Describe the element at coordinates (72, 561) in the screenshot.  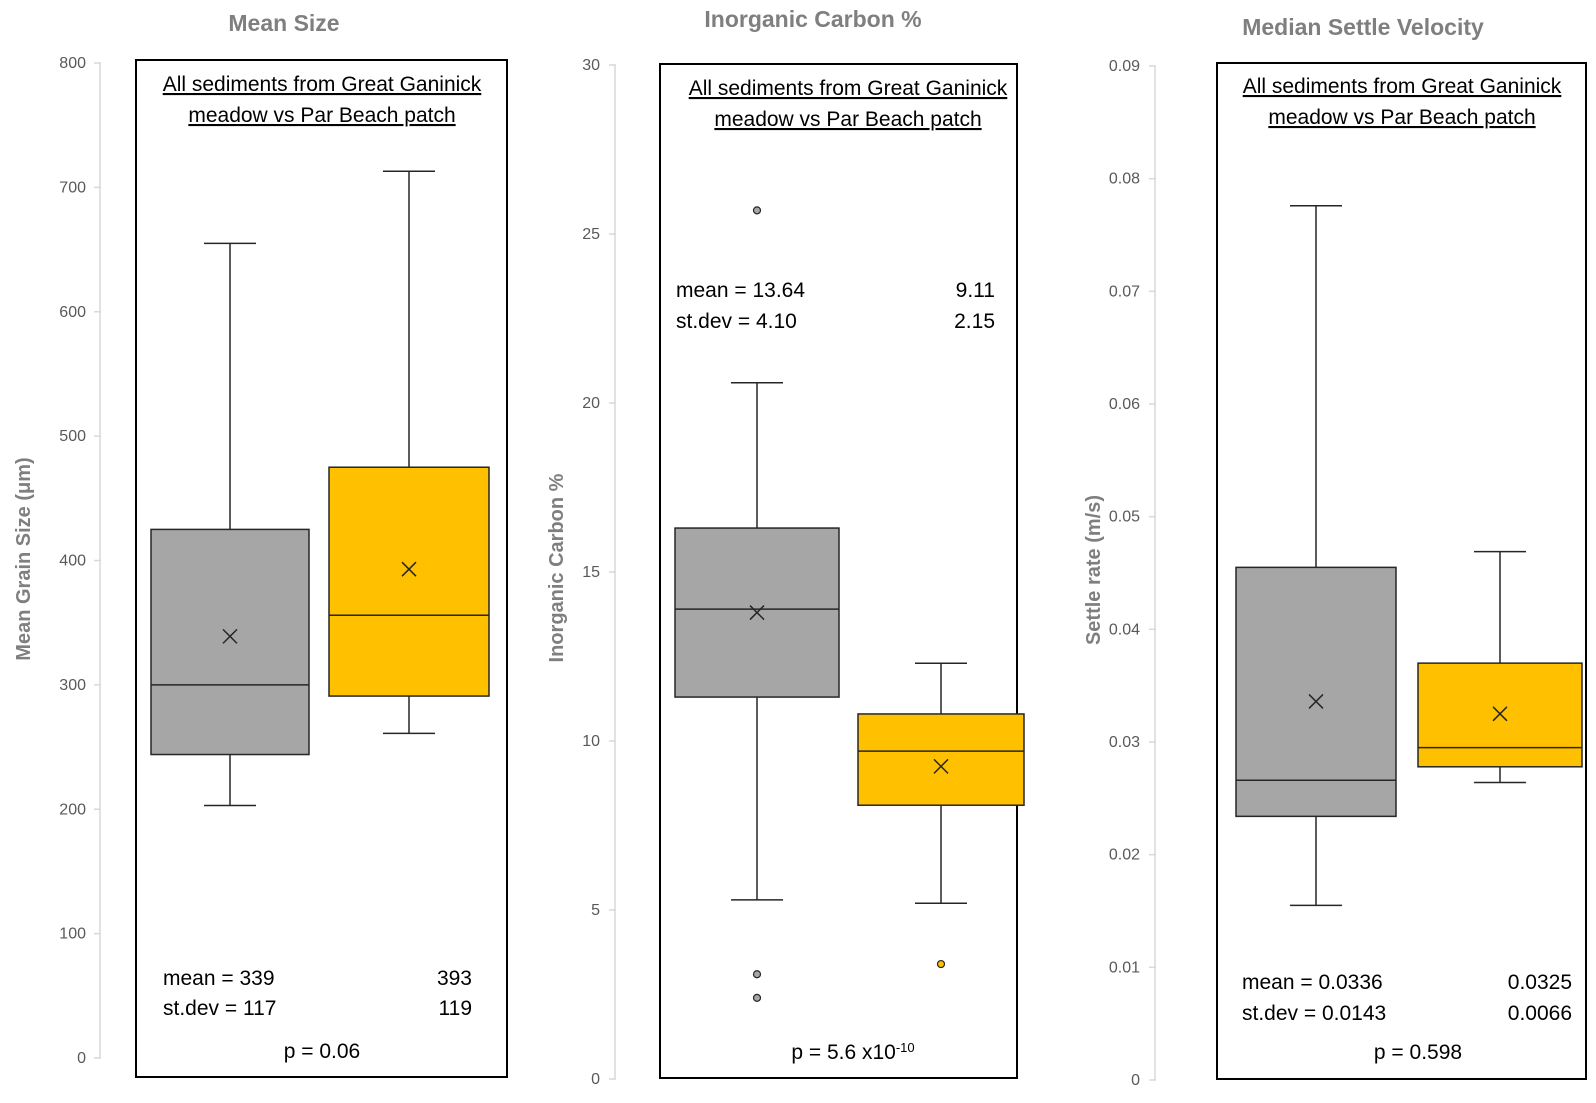
I see `y-tick-label: 400` at that location.